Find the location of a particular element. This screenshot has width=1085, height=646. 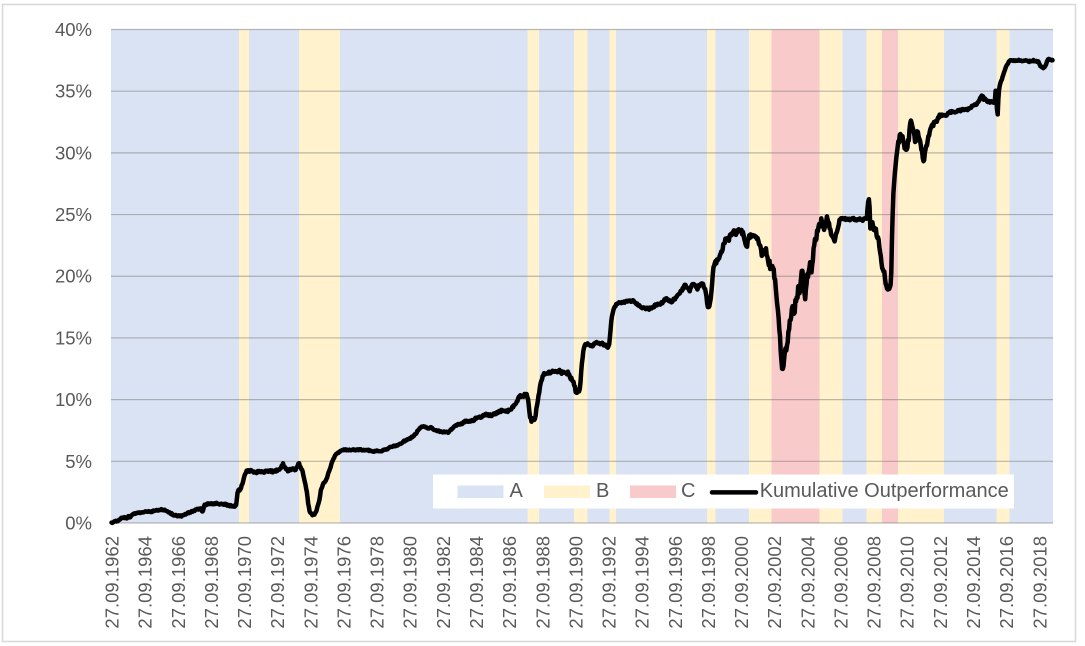

svg-text: 27.09.2010 is located at coordinates (907, 582).